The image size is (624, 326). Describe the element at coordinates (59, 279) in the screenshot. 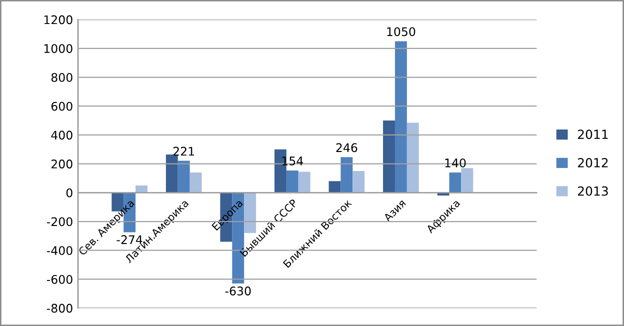

I see `y-tick-label: -600` at that location.